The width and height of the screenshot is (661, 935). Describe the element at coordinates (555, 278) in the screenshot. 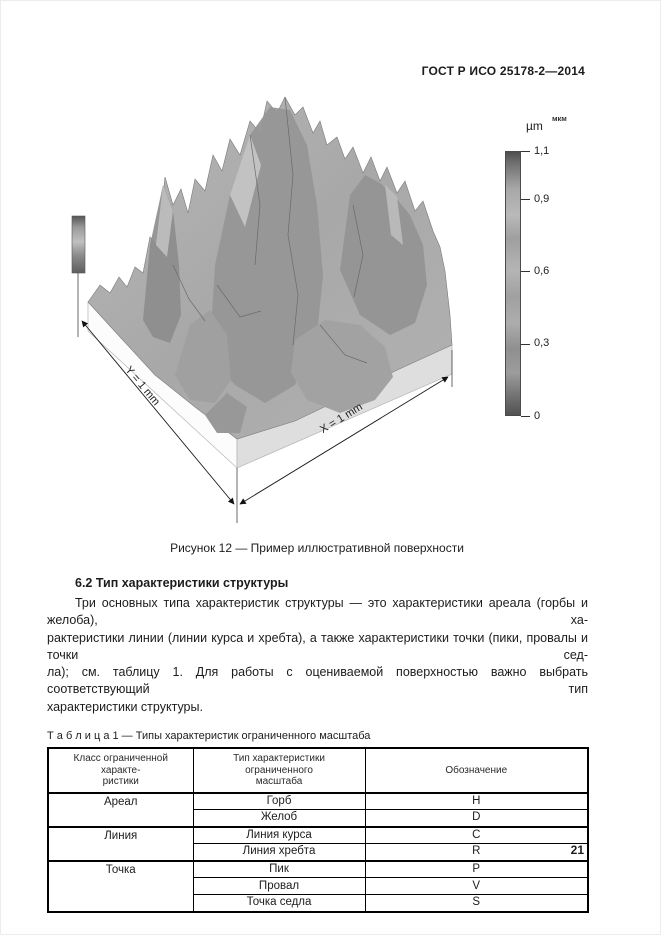

I see `colorbar: µm мкм 1,1 0,9 0,6 0,3 0` at that location.